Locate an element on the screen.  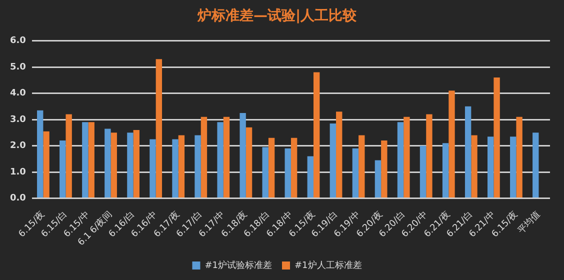
y-tick-label: 6.0 is located at coordinates (18, 41).